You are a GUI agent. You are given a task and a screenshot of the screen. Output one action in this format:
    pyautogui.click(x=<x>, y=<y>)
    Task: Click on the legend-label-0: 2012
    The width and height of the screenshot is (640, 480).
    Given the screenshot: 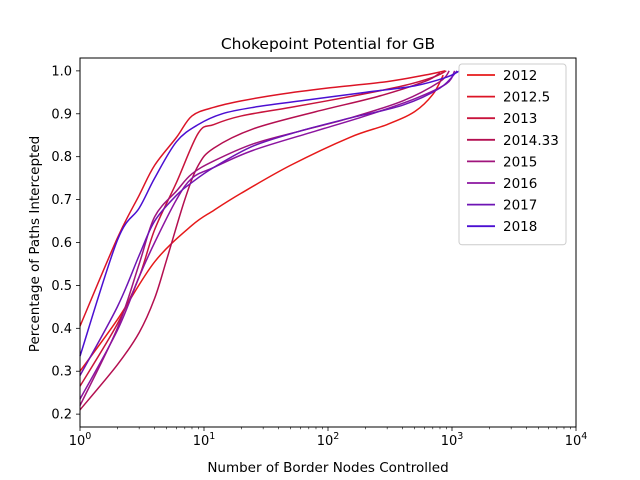 What is the action you would take?
    pyautogui.click(x=520, y=76)
    